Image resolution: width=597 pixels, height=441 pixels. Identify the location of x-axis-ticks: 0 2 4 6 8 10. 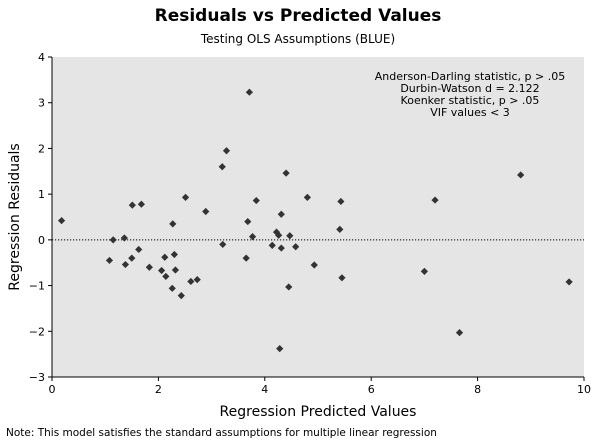
(320, 386).